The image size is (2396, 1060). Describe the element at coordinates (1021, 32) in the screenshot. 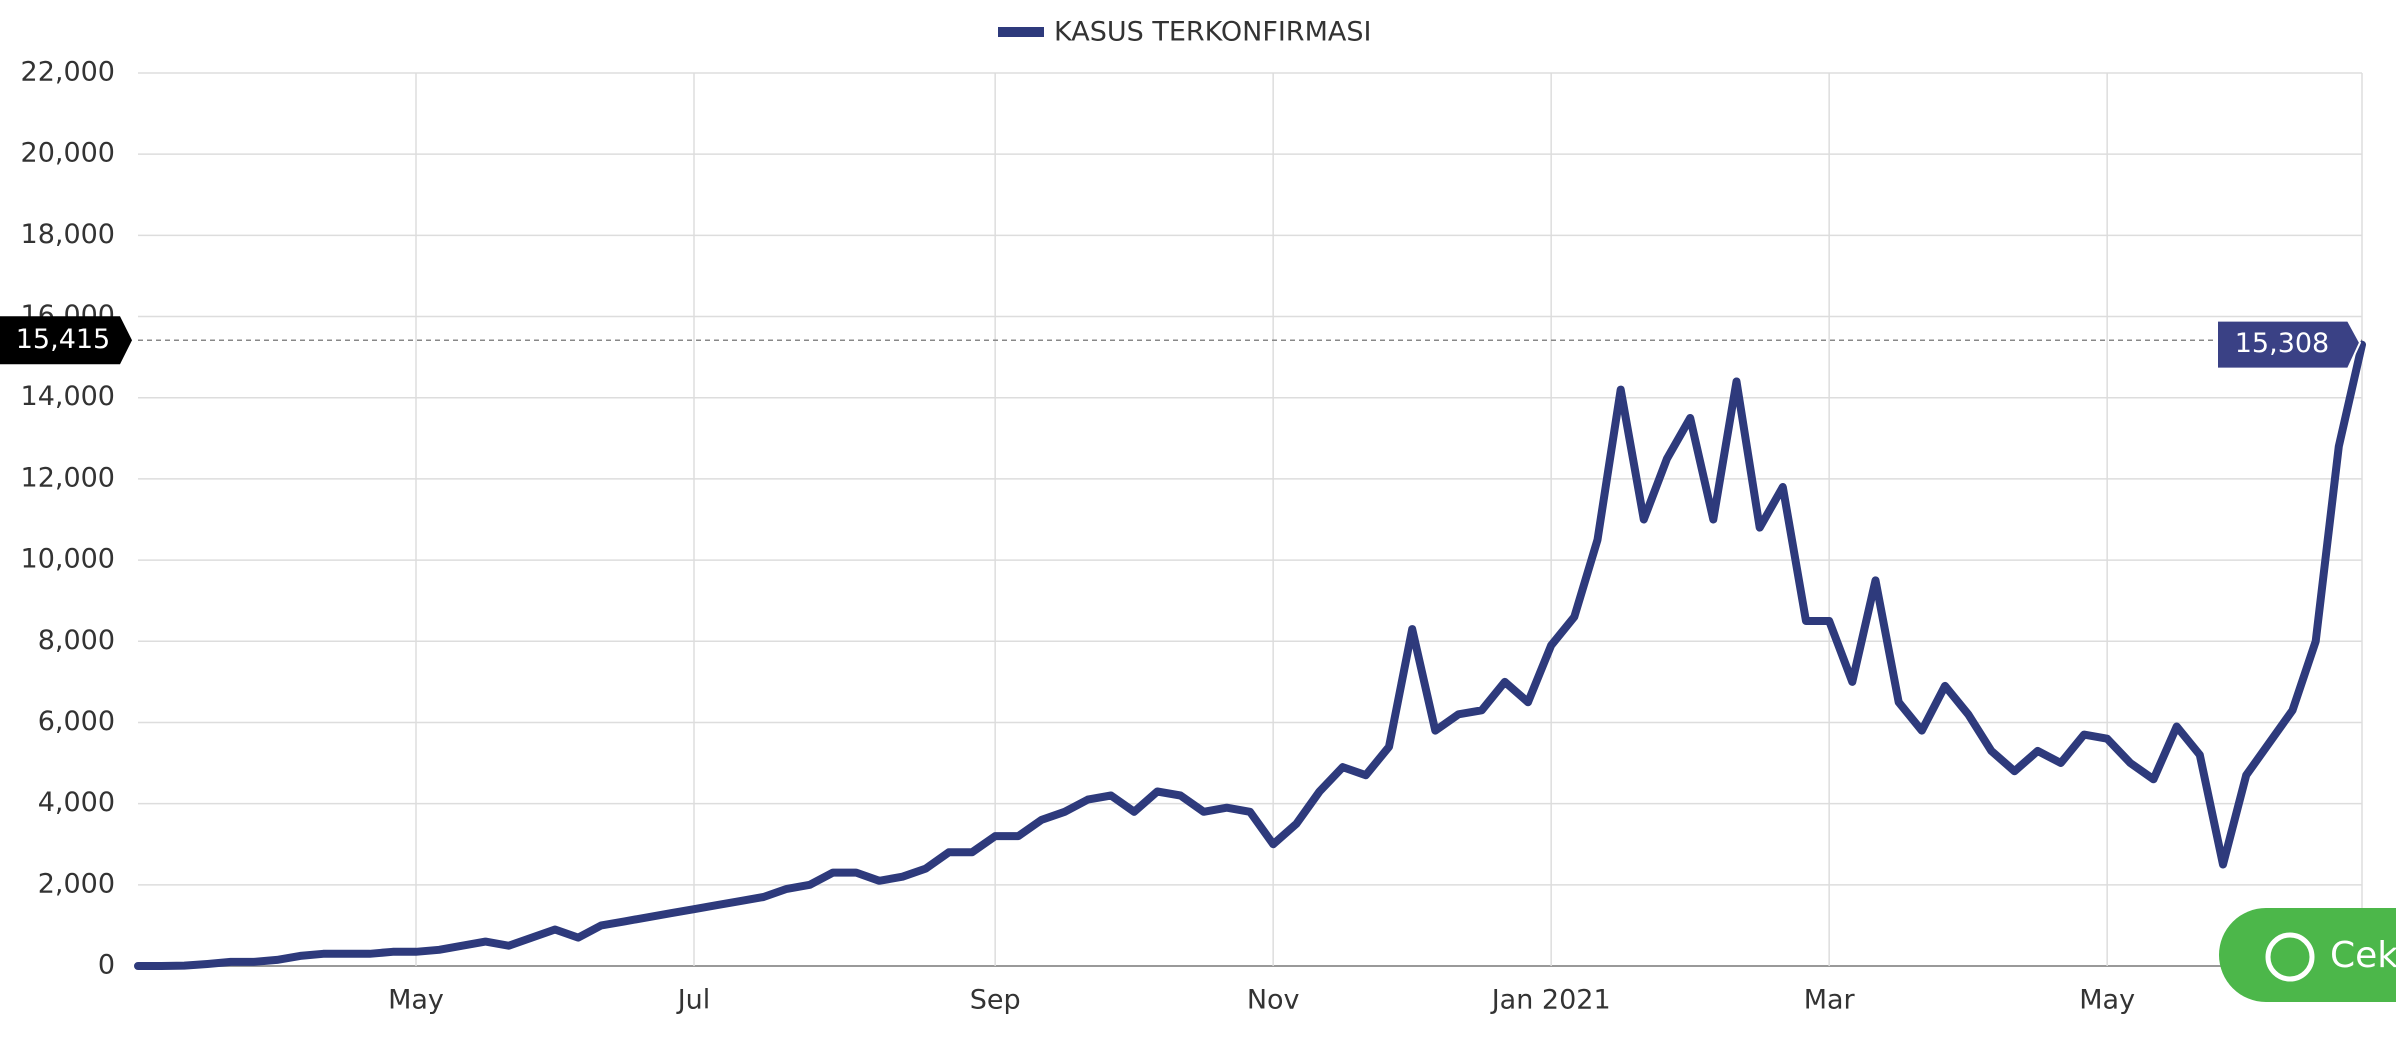

I see `legend-swatch` at that location.